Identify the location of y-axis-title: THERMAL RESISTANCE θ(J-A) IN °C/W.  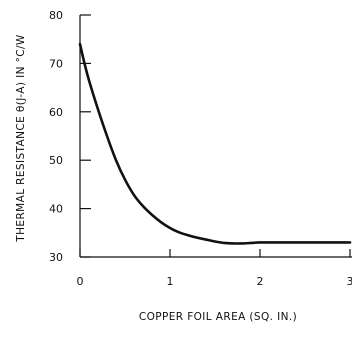
(21, 138).